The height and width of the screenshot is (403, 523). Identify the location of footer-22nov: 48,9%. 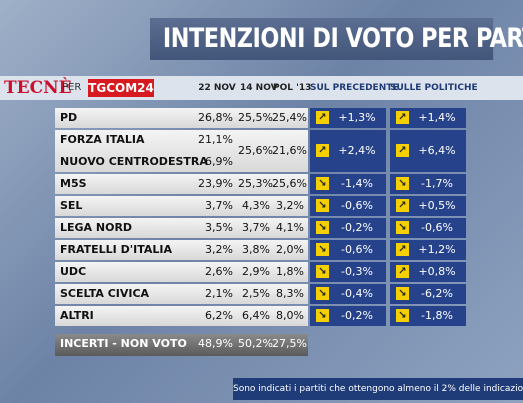
(215, 343).